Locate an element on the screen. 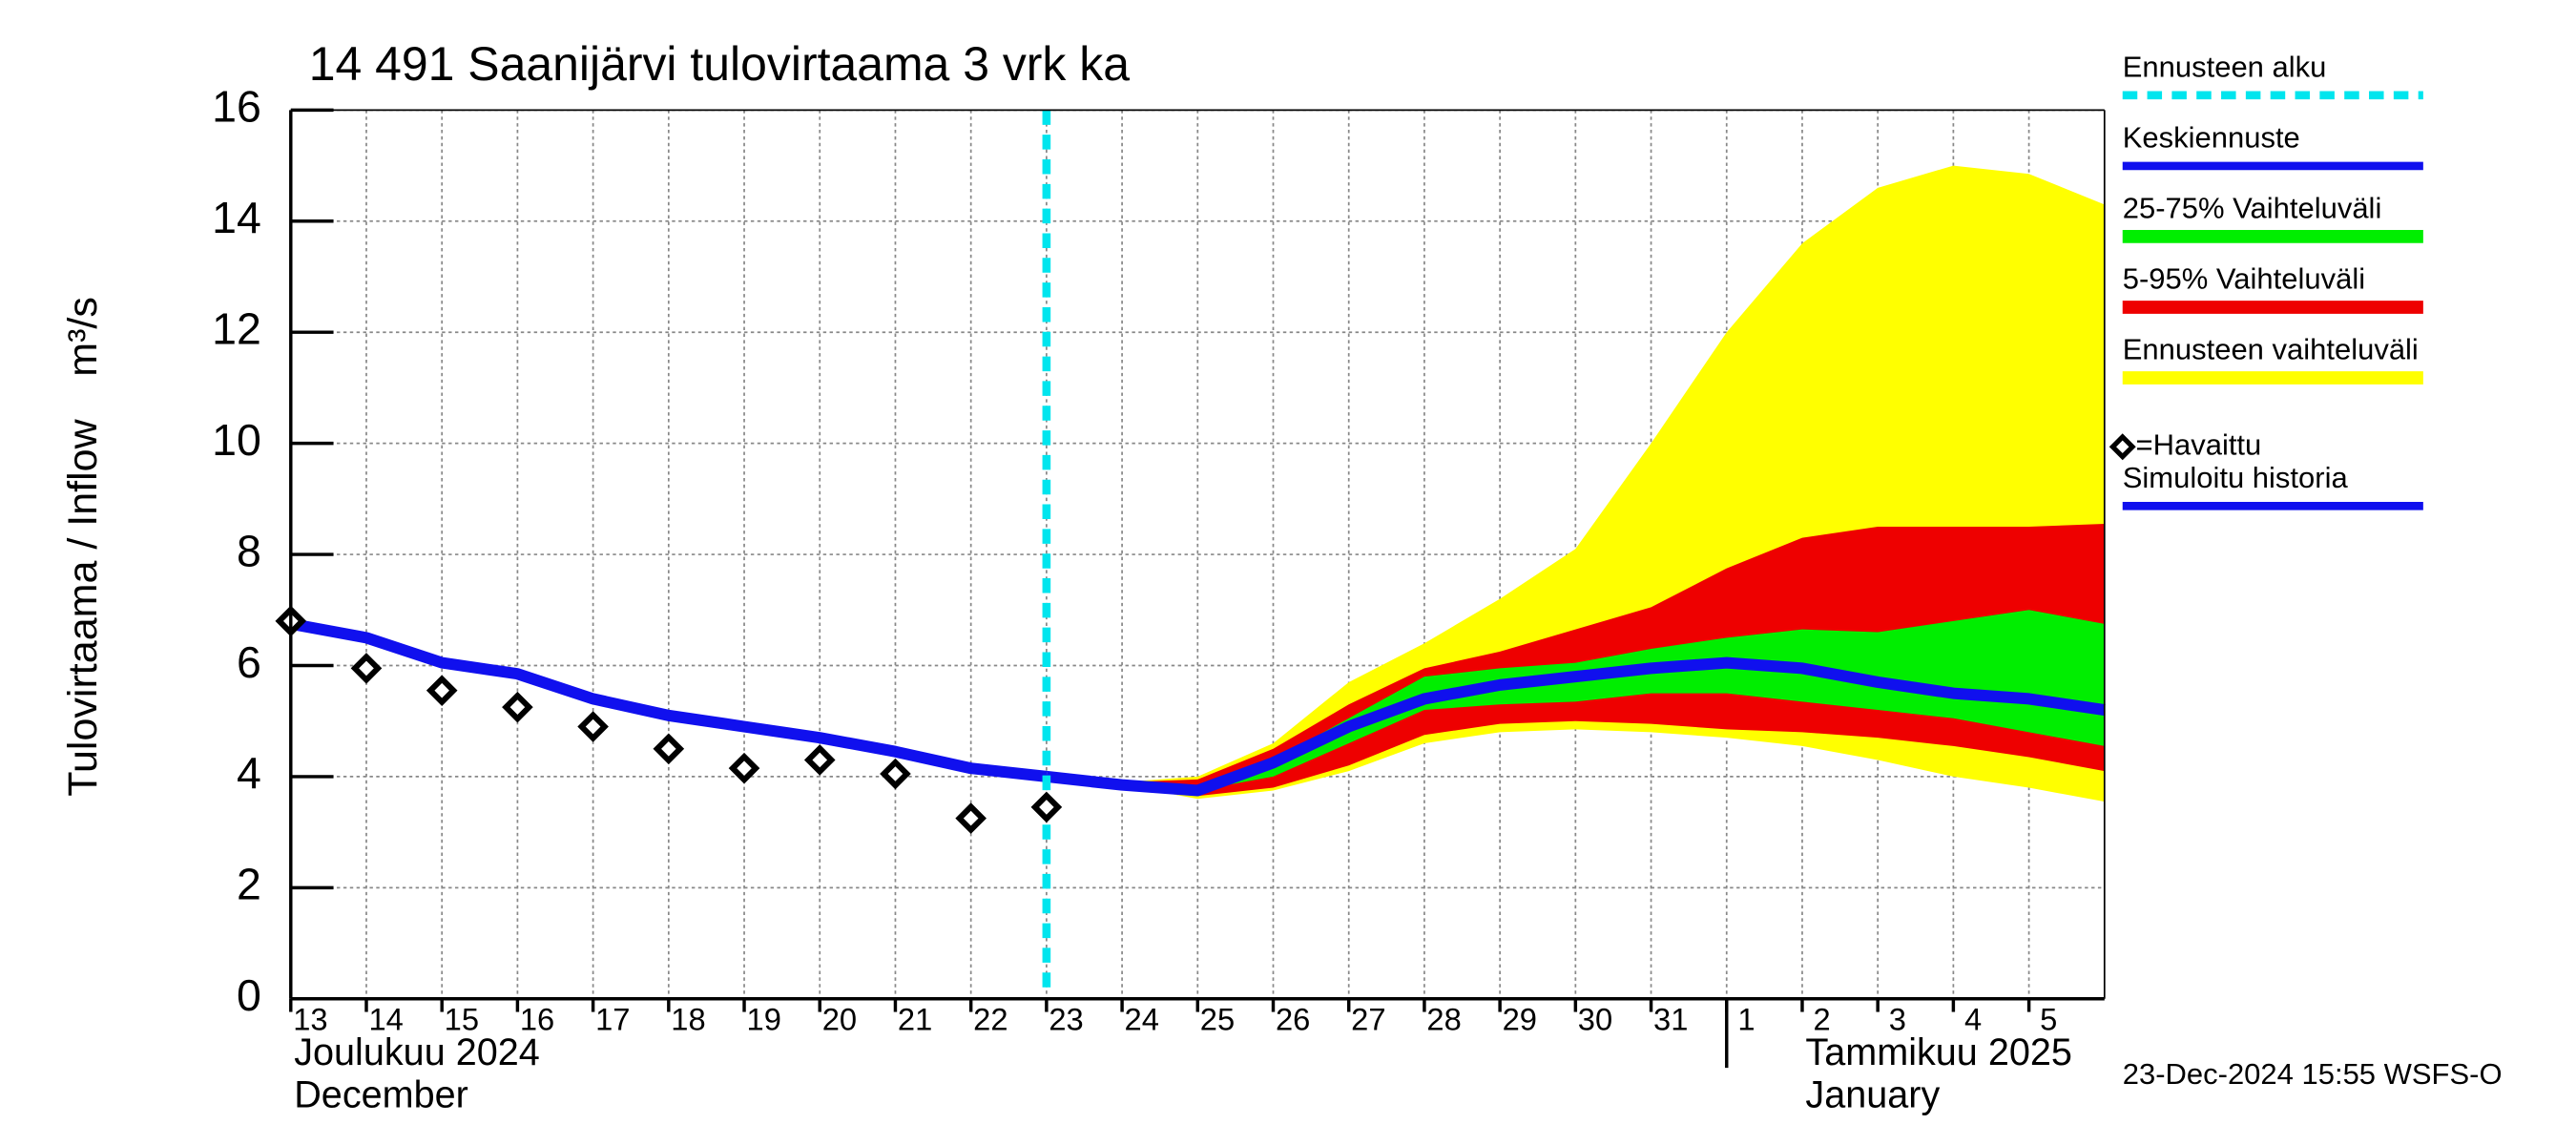 The height and width of the screenshot is (1145, 2576). x-tick-label: 31 is located at coordinates (1670, 1019).